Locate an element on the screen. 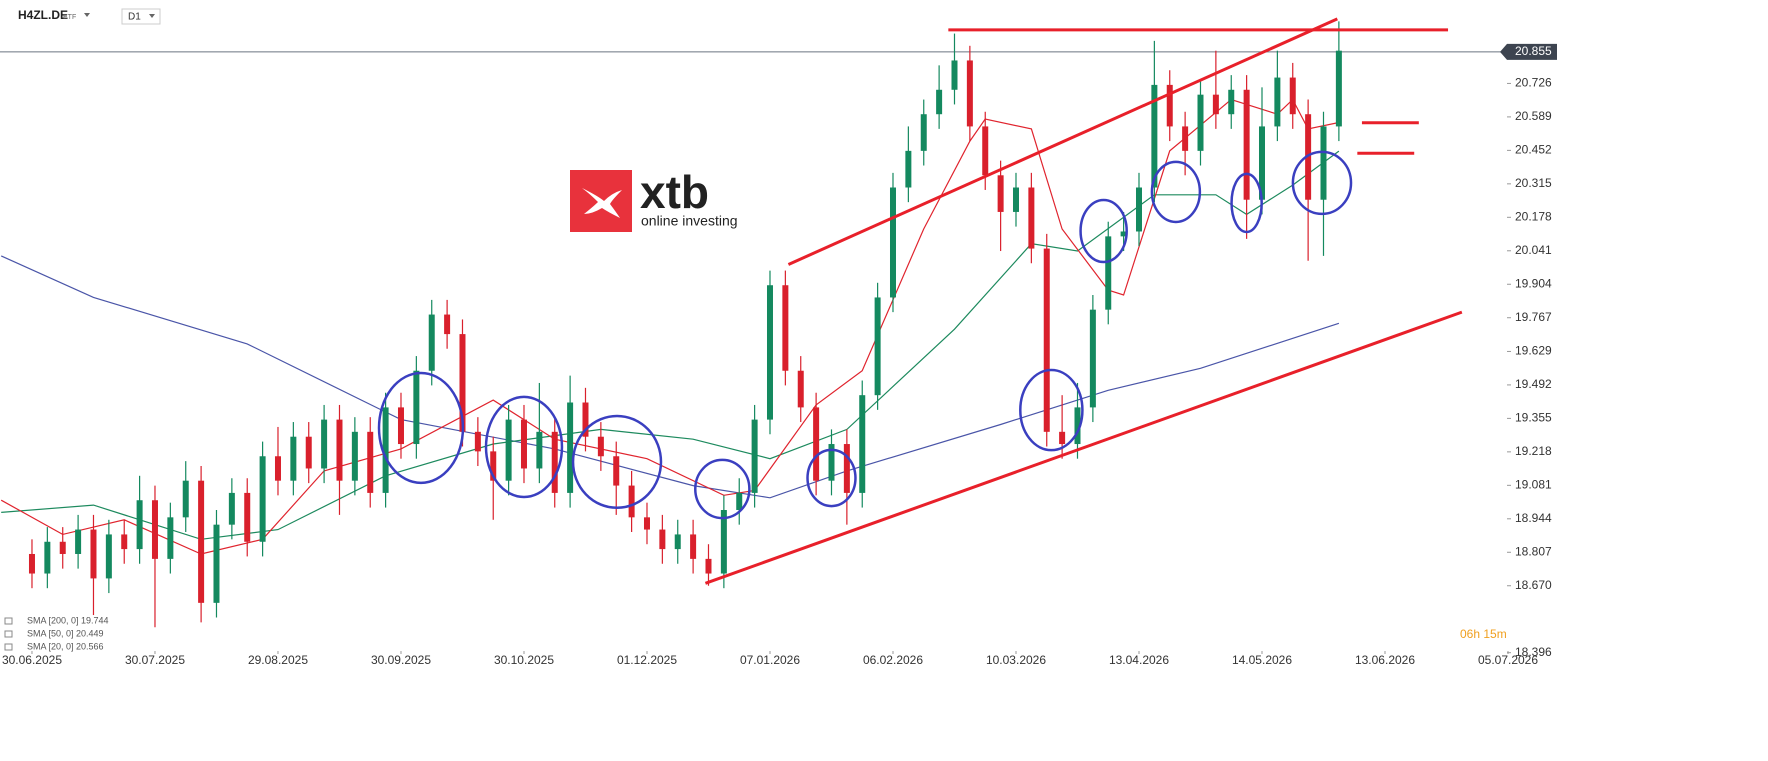  logo: xtb online investing is located at coordinates (654, 199).